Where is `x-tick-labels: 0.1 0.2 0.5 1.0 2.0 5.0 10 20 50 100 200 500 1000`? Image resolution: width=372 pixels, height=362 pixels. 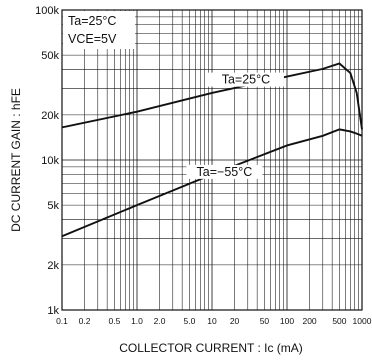
x-tick-labels: 0.1 0.2 0.5 1.0 2.0 5.0 10 20 50 100 200 500 1000 is located at coordinates (214, 321).